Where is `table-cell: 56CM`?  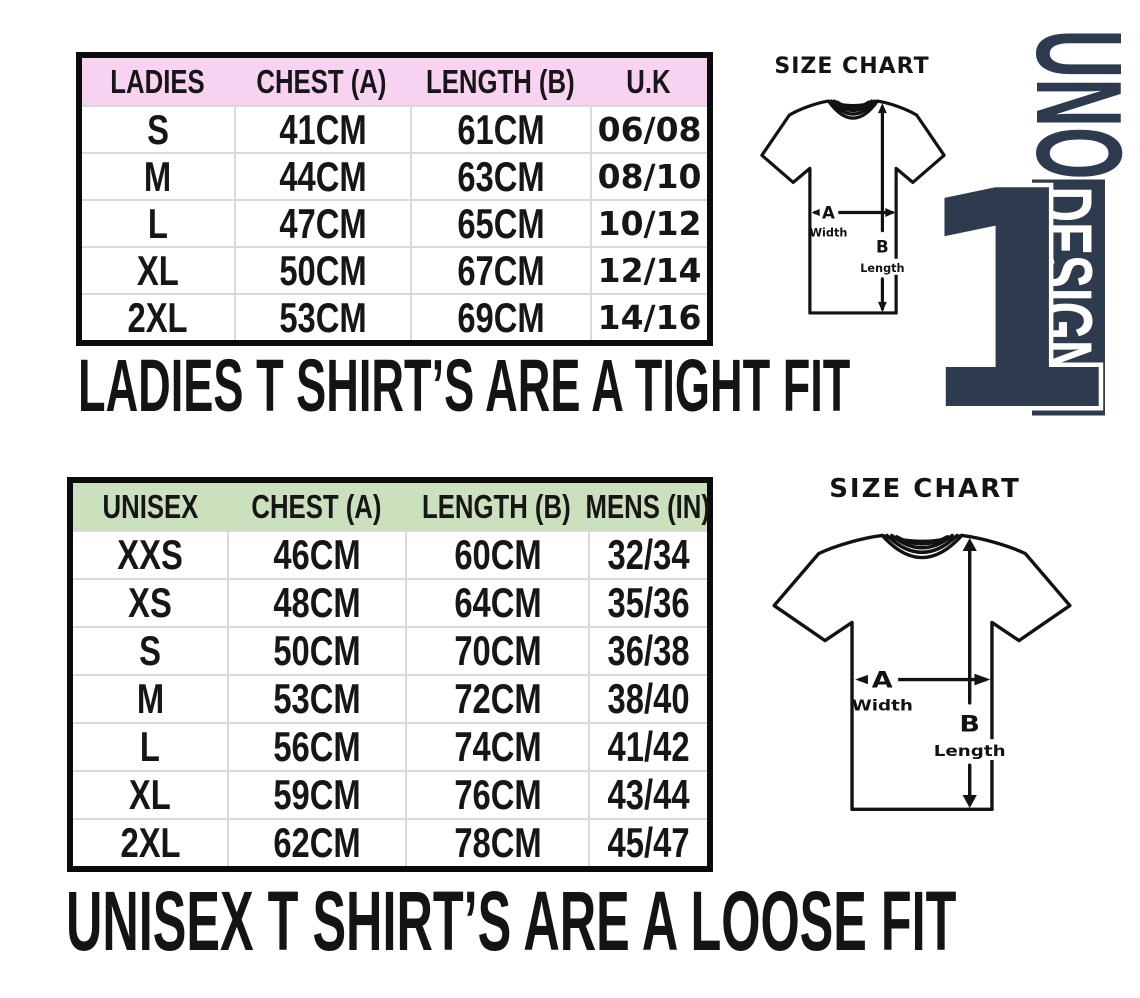 table-cell: 56CM is located at coordinates (316, 746).